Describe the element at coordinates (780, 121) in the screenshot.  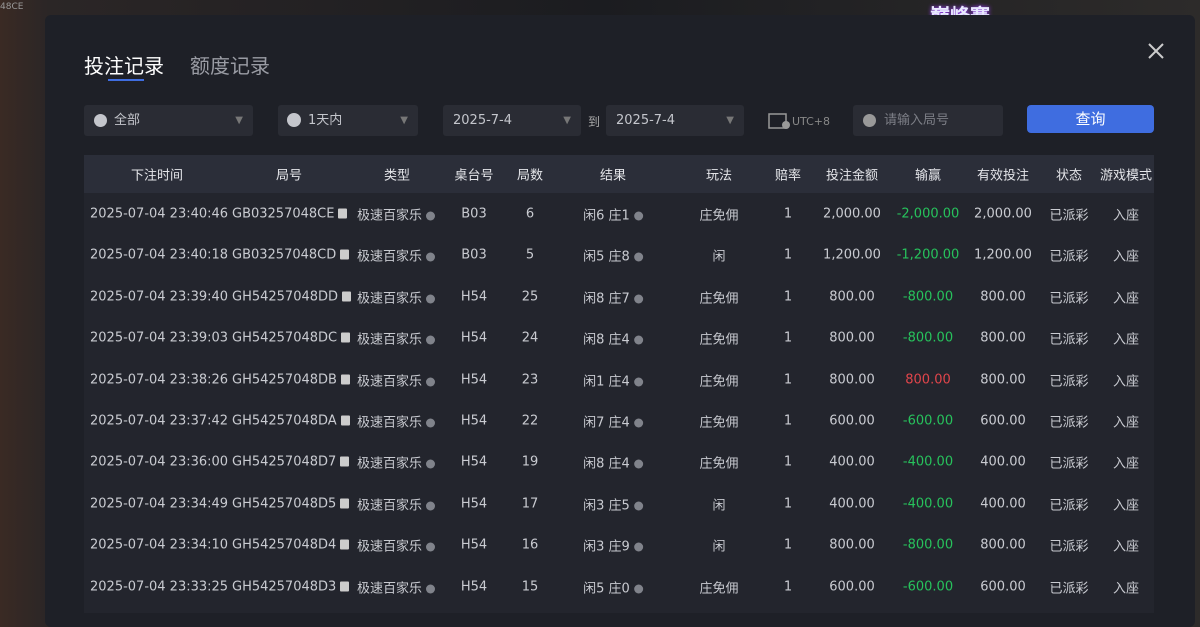
I see `calendar-icon` at that location.